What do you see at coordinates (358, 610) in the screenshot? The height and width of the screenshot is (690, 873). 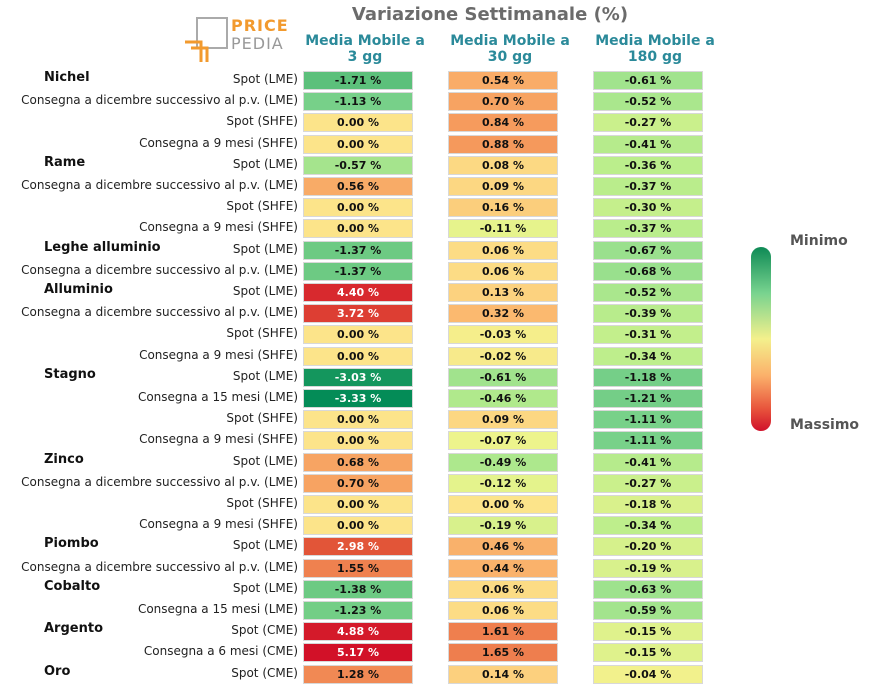 I see `heatmap-cell: -1.23 %` at bounding box center [358, 610].